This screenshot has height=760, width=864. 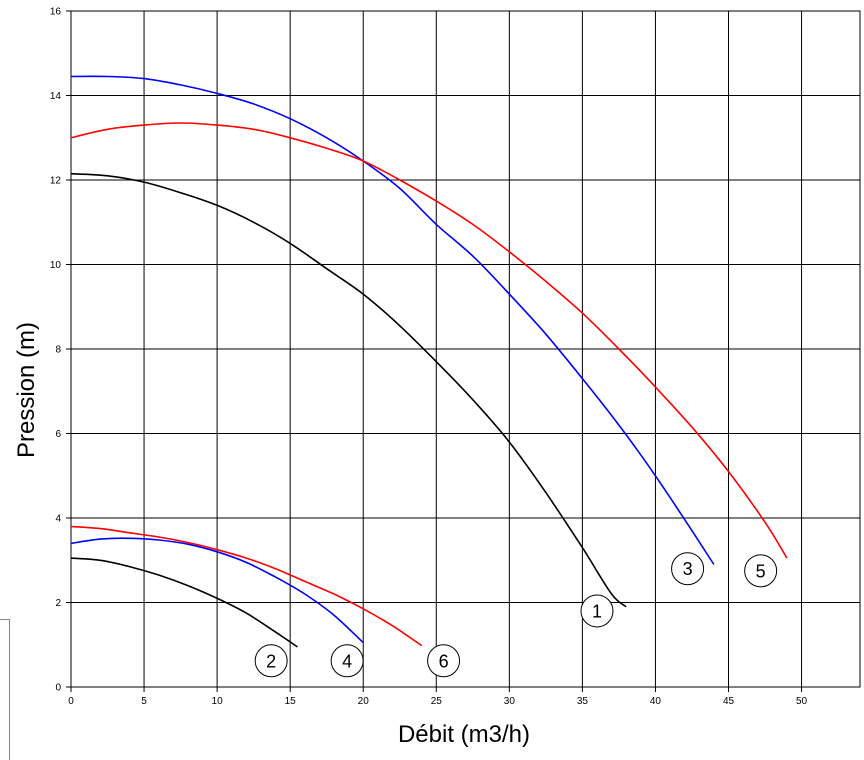 What do you see at coordinates (144, 701) in the screenshot?
I see `x-tick-label: 5` at bounding box center [144, 701].